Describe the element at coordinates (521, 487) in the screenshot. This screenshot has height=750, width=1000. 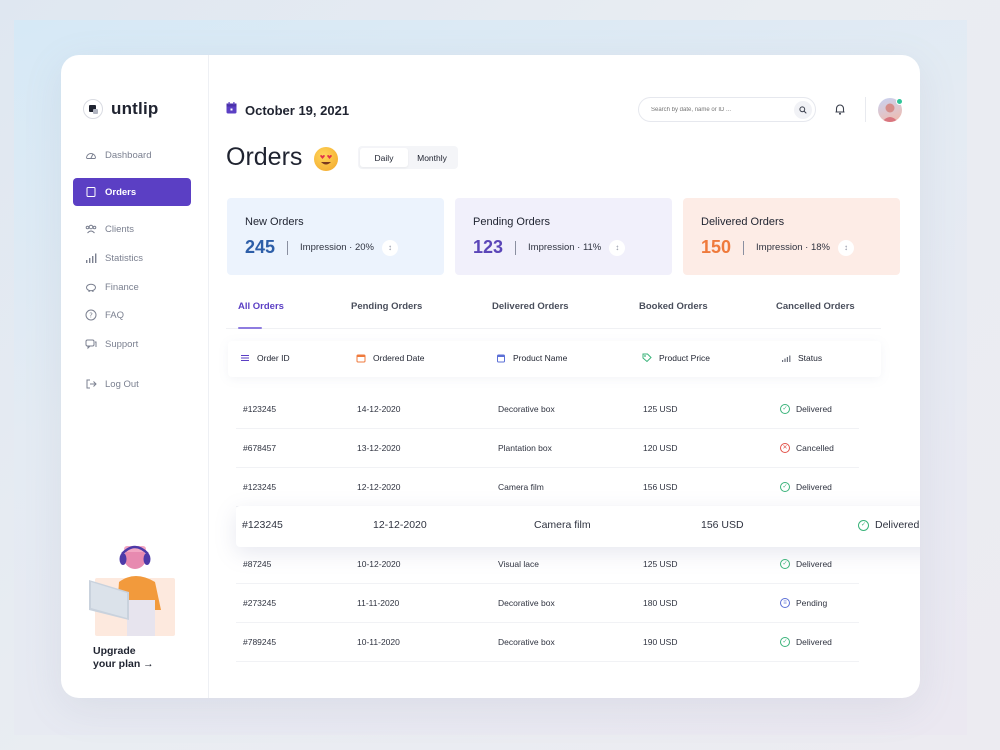
I see `cell-product: Camera film` at that location.